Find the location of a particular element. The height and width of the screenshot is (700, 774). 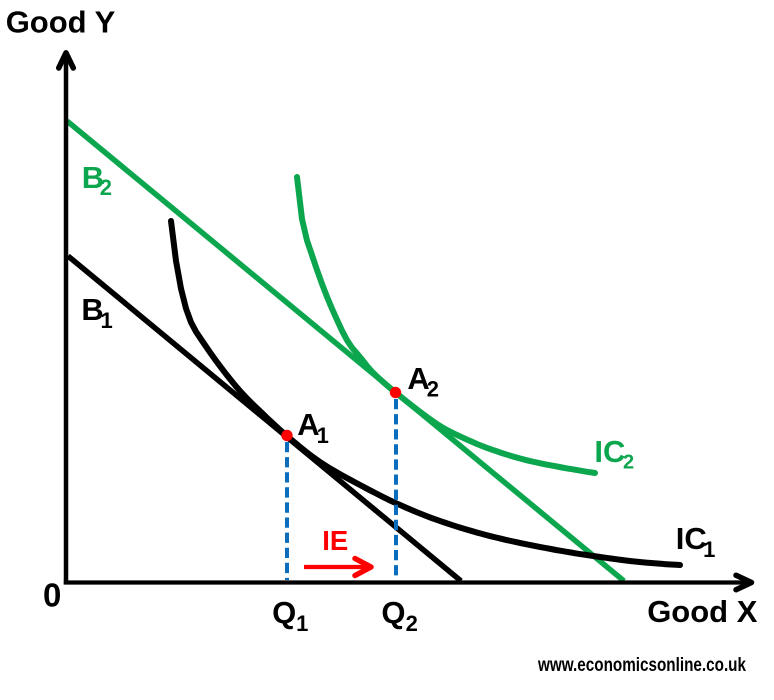

svg-text: Good X is located at coordinates (702, 611).